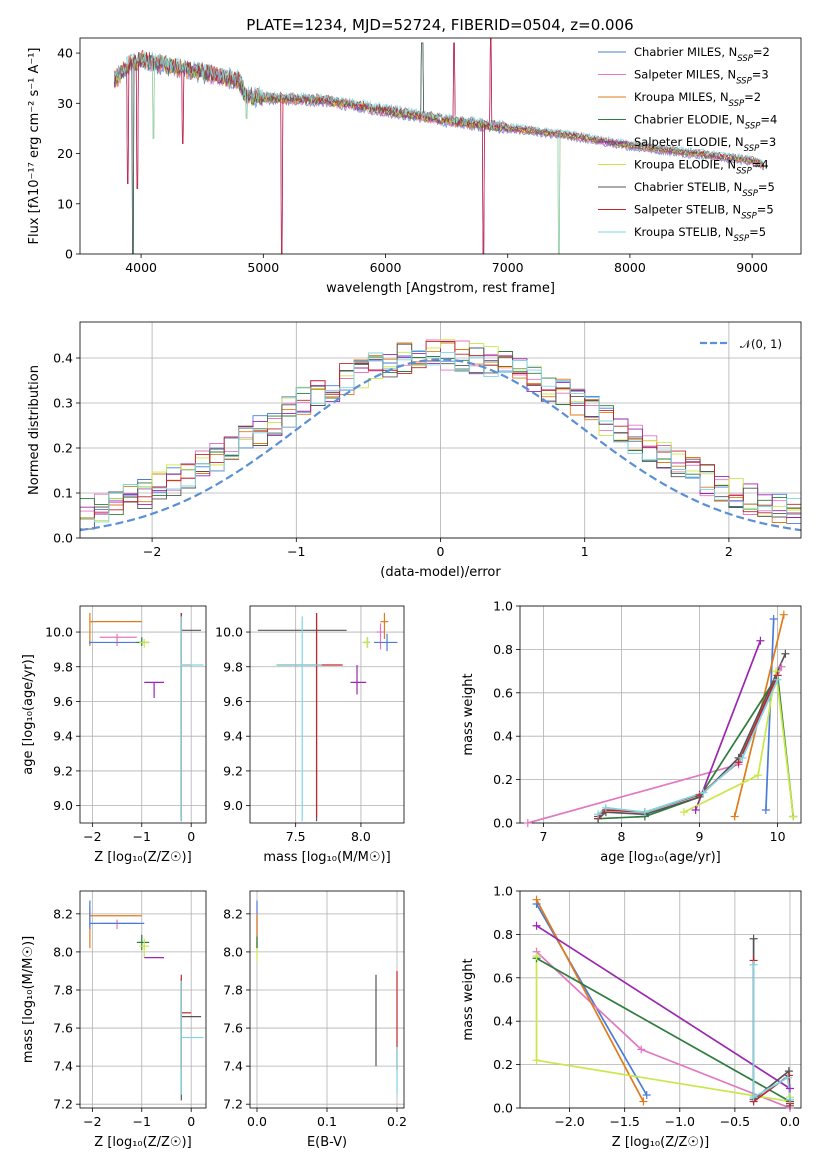  Describe the element at coordinates (65, 203) in the screenshot. I see `y-tick-label: 10` at that location.